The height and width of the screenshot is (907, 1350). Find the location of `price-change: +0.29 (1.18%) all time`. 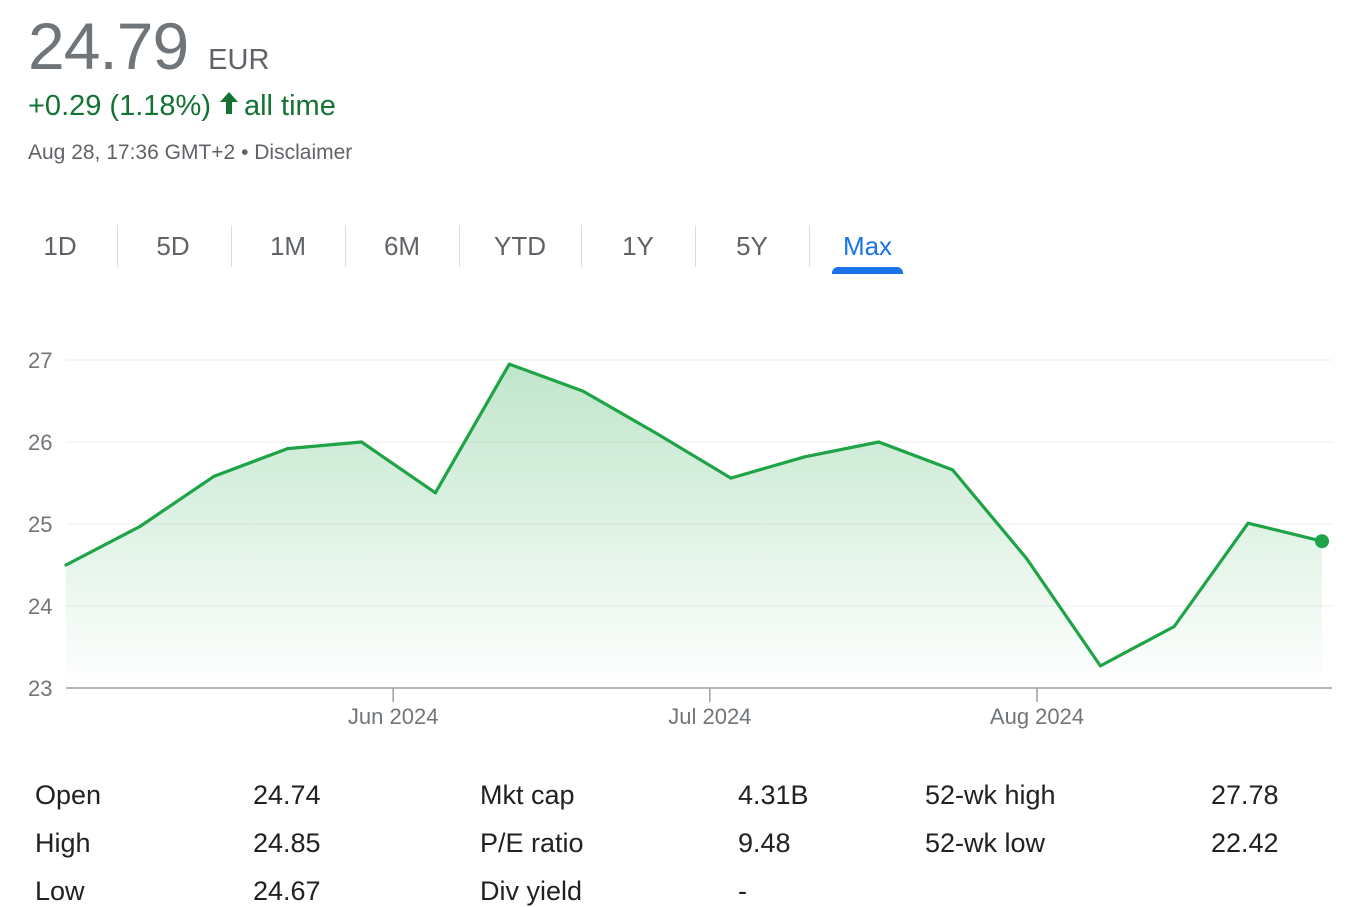

price-change: +0.29 (1.18%) all time is located at coordinates (528, 106).